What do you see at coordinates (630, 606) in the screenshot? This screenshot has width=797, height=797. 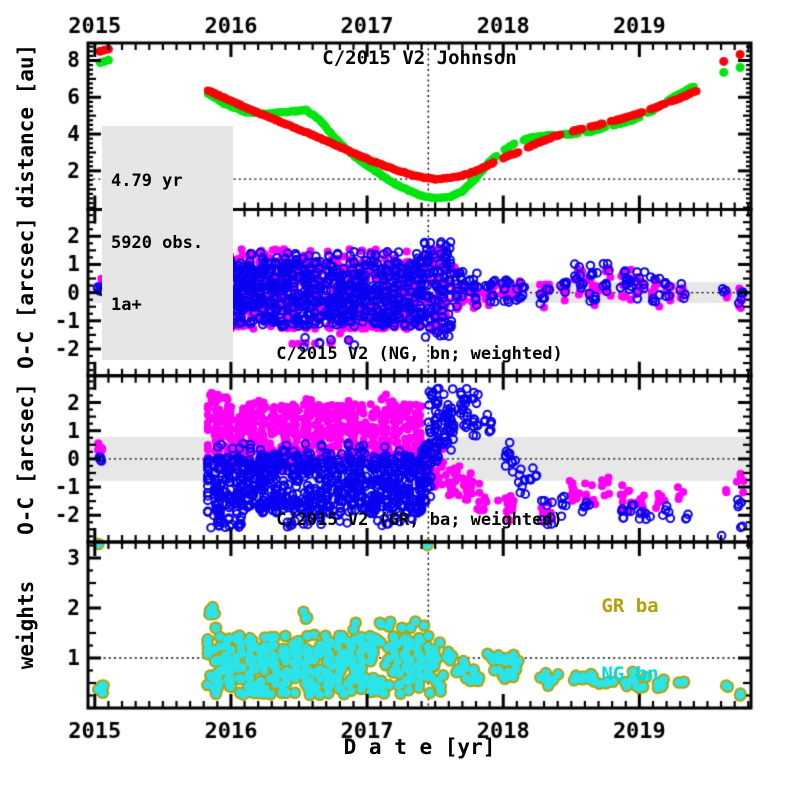 I see `legend-gr-ba: GR ba` at bounding box center [630, 606].